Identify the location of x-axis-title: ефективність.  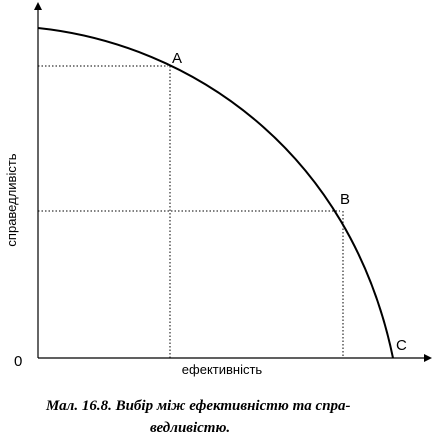
(222, 369).